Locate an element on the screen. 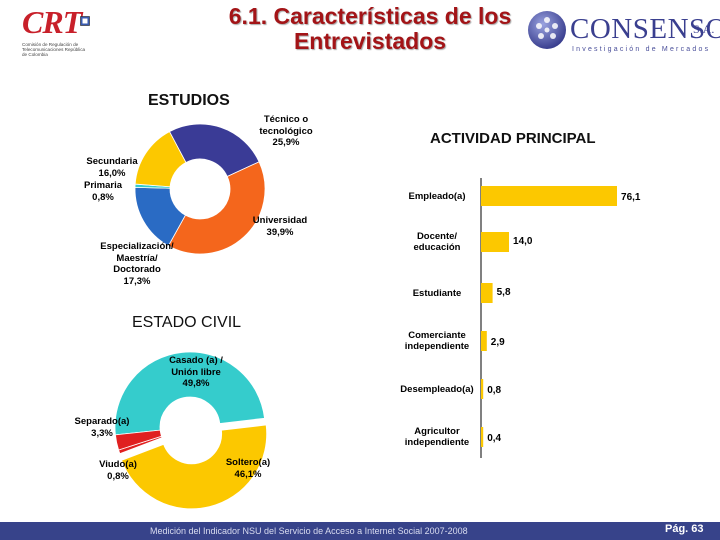 This screenshot has width=720, height=540. crt-logo: CRT is located at coordinates (52, 22).